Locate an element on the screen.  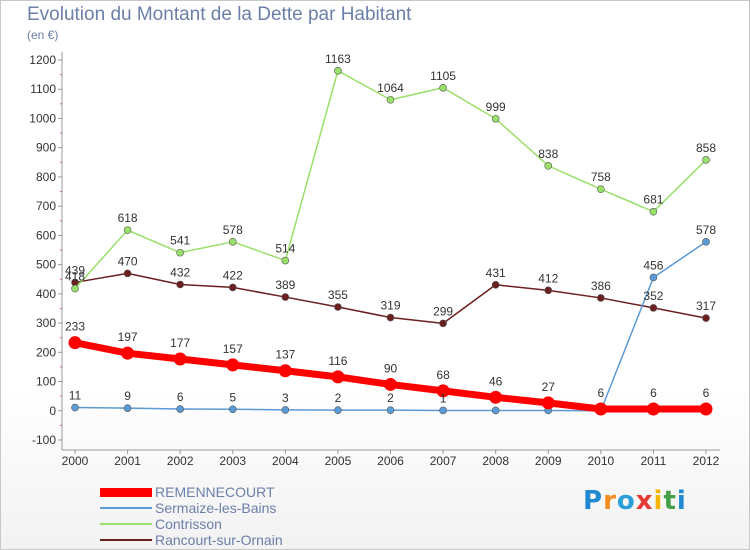
data-label: 177 is located at coordinates (180, 343).